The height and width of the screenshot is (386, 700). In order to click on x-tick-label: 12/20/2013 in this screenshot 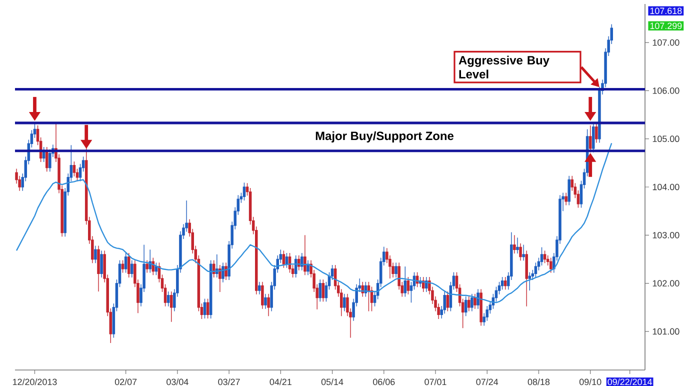, I will do `click(34, 382)`.